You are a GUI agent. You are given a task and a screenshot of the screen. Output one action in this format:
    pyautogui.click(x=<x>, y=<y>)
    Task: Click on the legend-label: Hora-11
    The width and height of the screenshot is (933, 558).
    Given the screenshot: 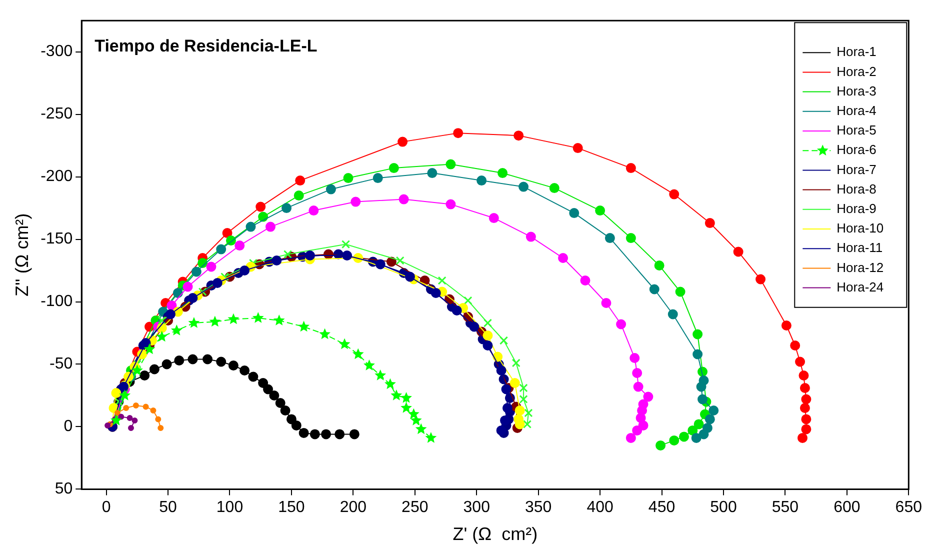 What is the action you would take?
    pyautogui.click(x=859, y=248)
    